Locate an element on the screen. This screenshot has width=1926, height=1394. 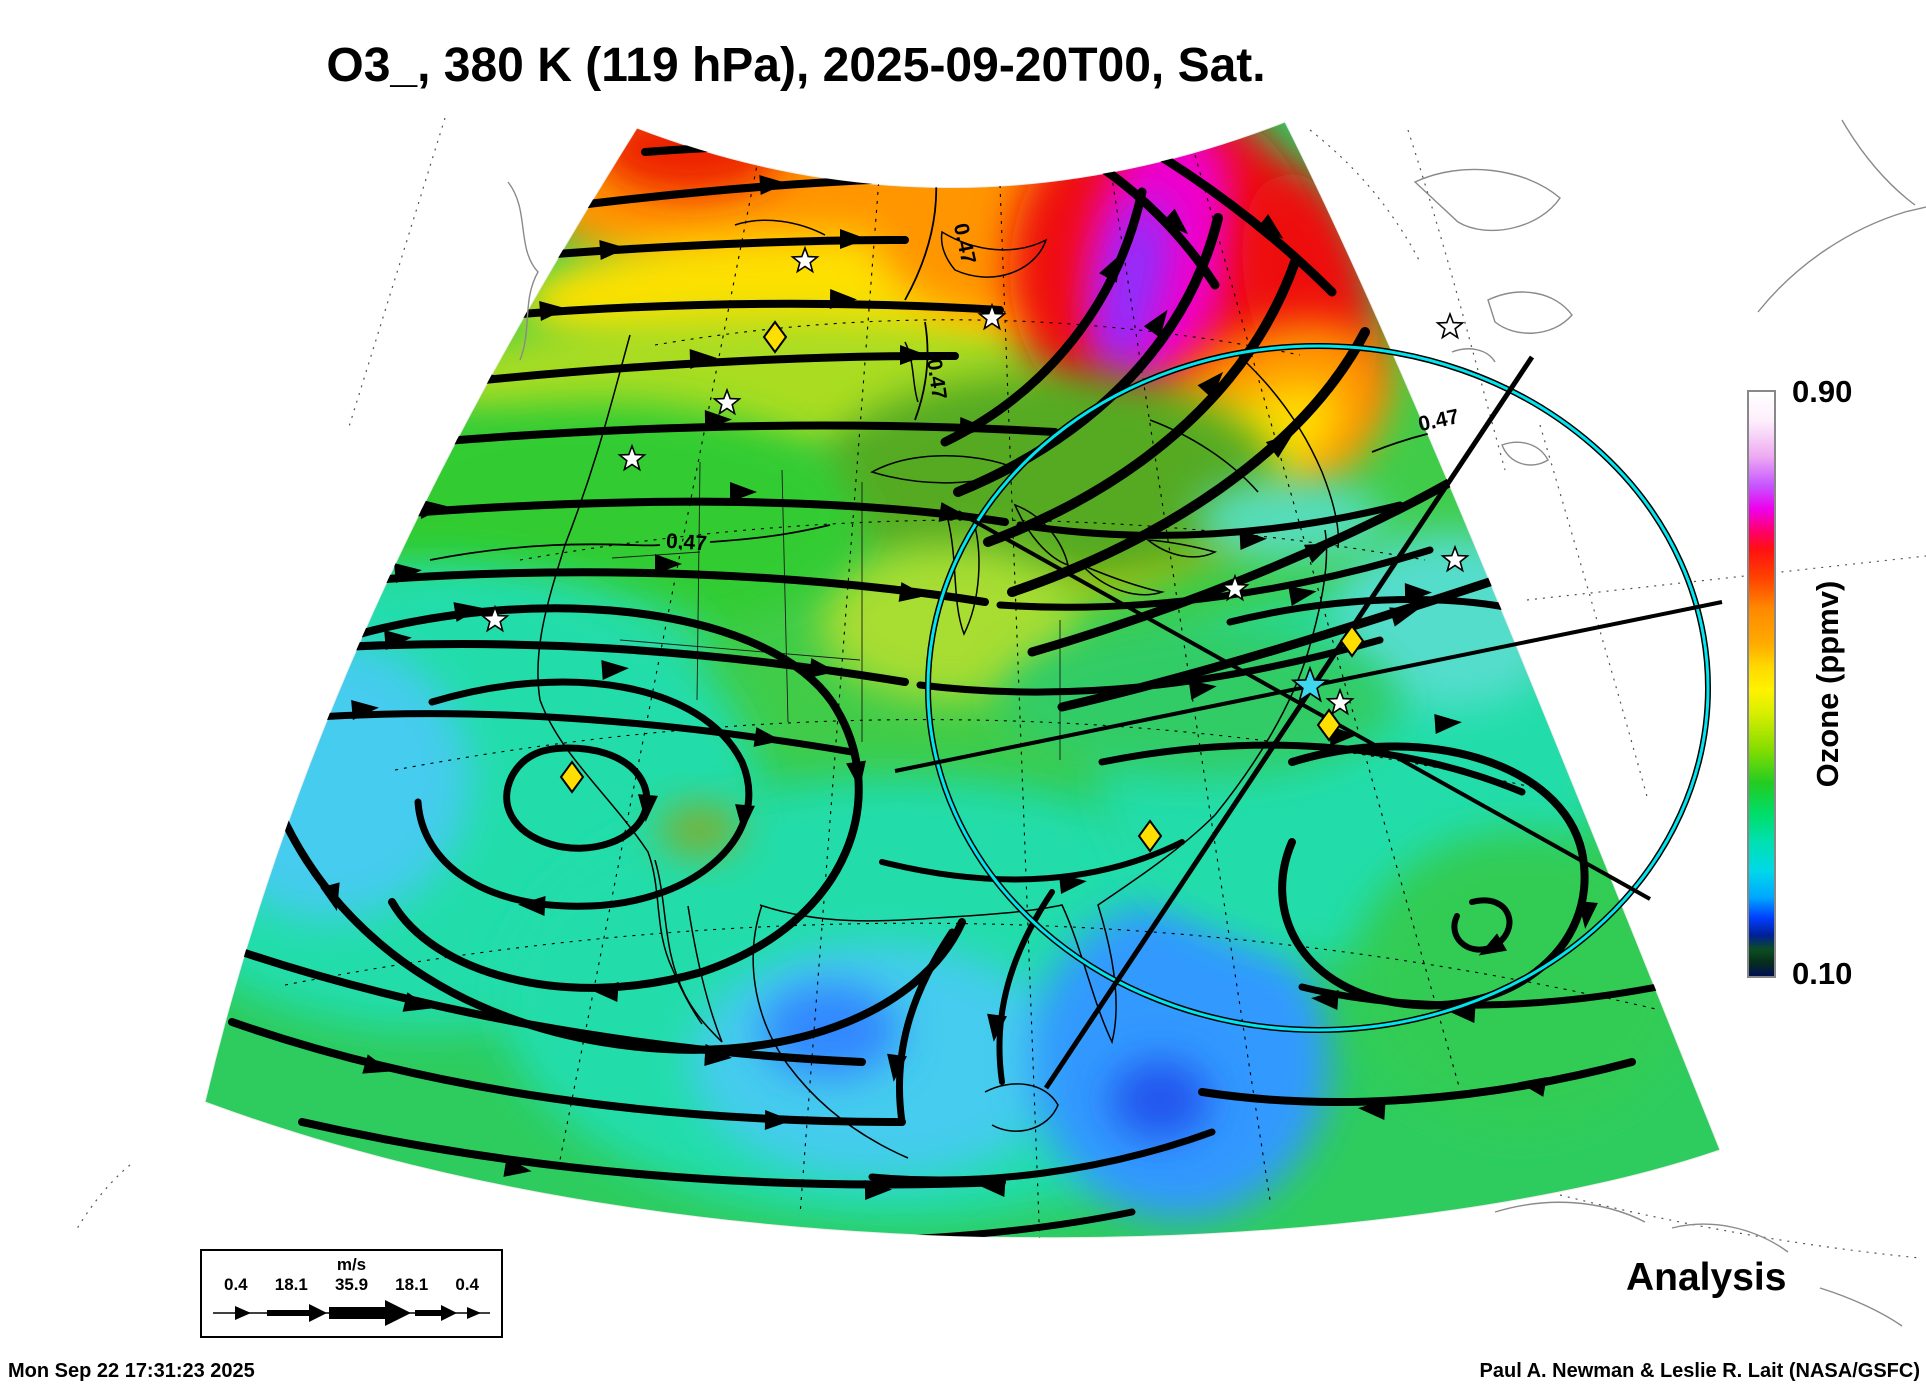
colorbar is located at coordinates (1761, 684).